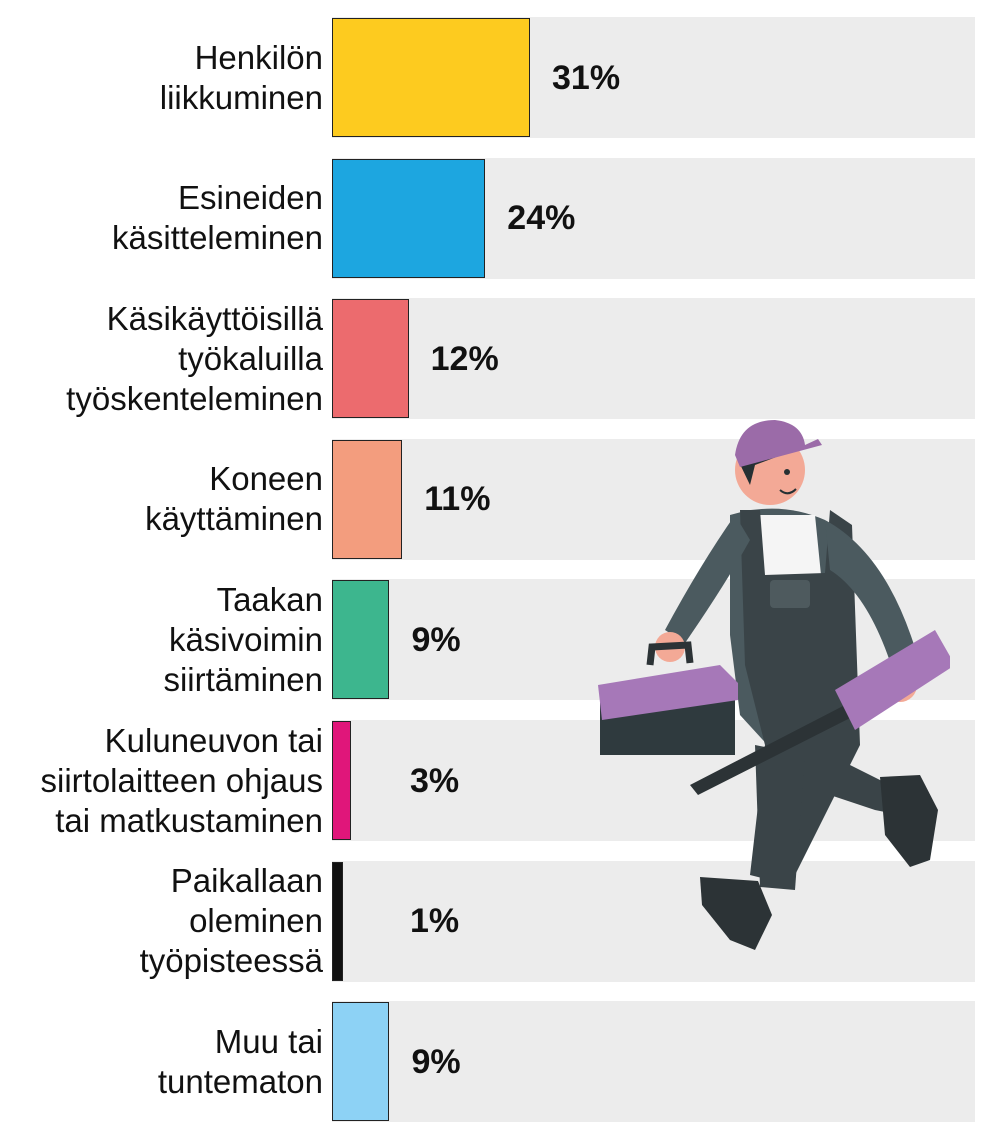 This screenshot has width=1001, height=1139. What do you see at coordinates (790, 594) in the screenshot?
I see `worker-pocket` at bounding box center [790, 594].